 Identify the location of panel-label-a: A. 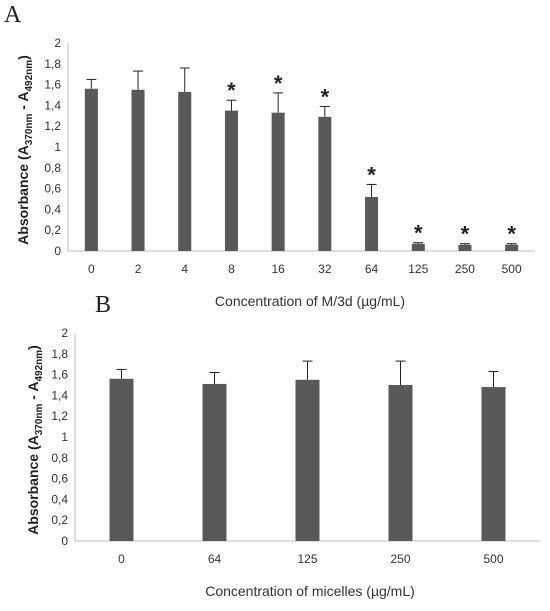
(13, 15).